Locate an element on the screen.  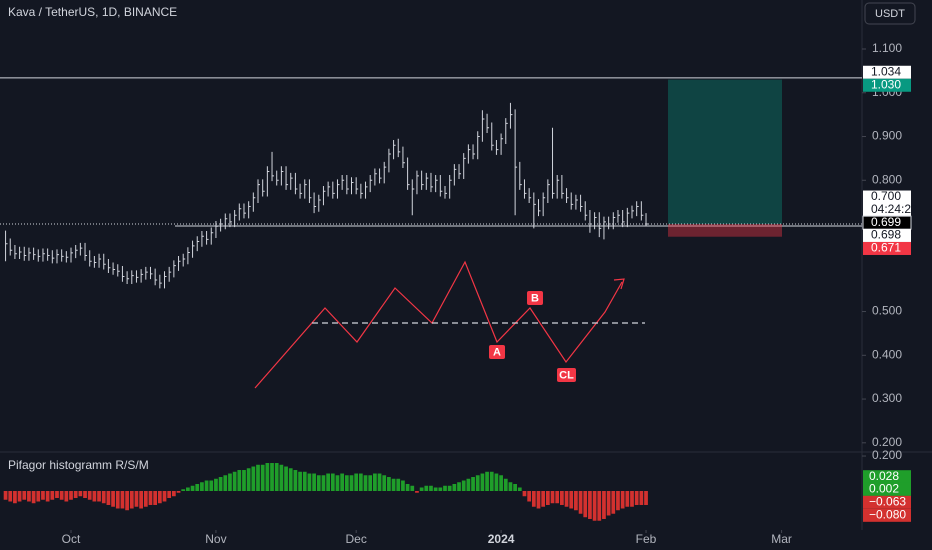
indicator-label: −0.063 is located at coordinates (887, 501).